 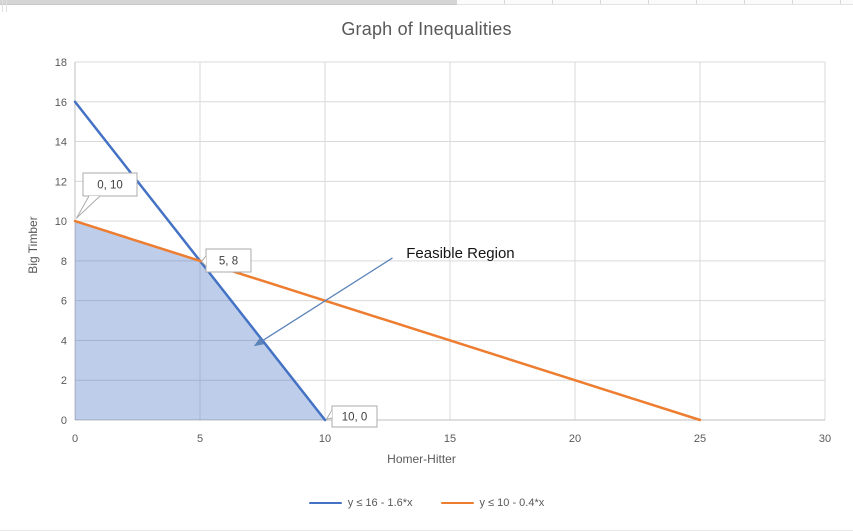 I want to click on callout-label: 10, 0, so click(x=355, y=418).